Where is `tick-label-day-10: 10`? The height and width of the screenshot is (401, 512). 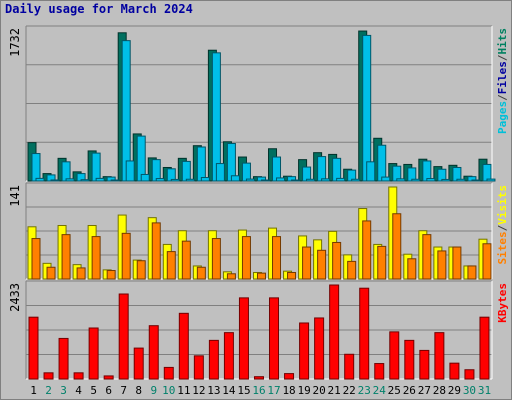
tick-label-day-10: 10 is located at coordinates (168, 390).